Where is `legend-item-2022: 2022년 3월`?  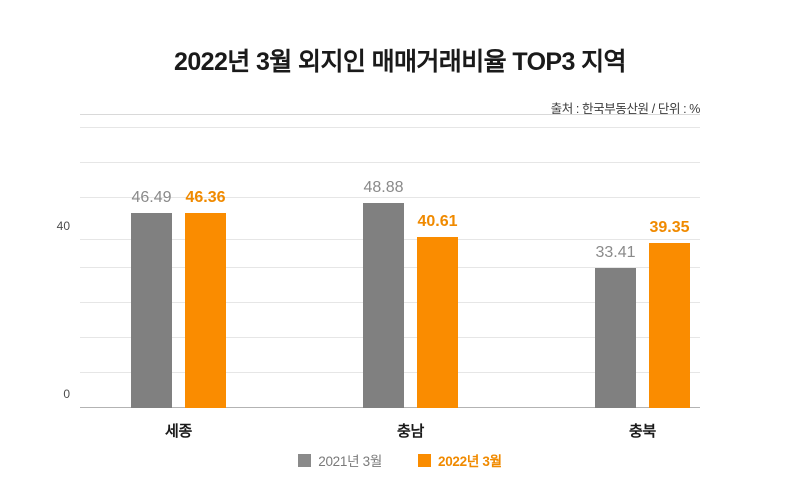
legend-item-2022: 2022년 3월 is located at coordinates (460, 460).